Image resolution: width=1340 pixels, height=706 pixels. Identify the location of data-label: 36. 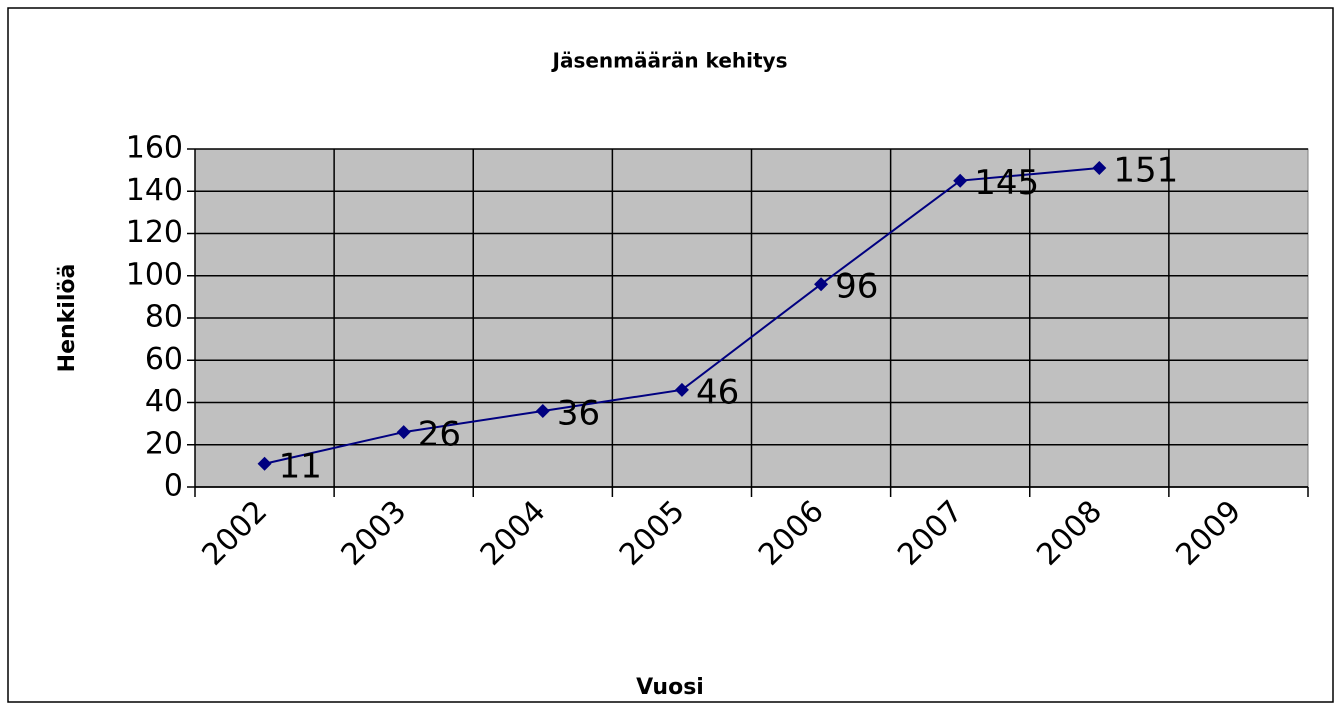
(578, 413).